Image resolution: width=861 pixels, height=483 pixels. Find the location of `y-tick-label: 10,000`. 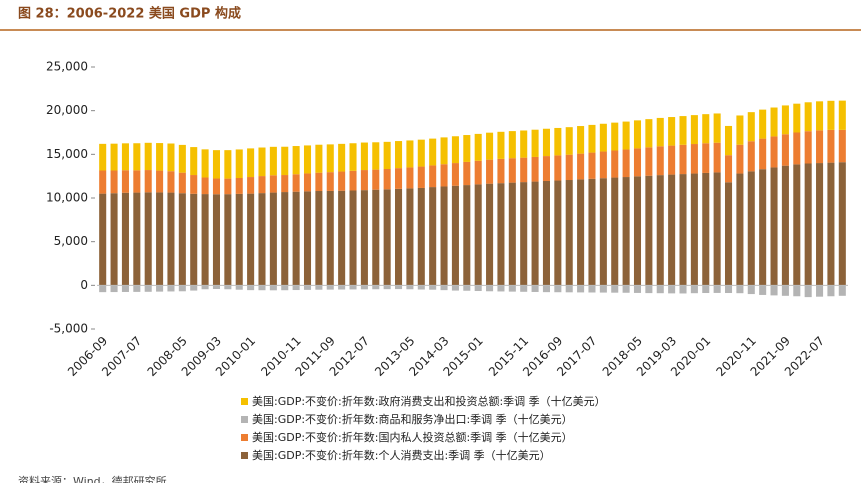

y-tick-label: 10,000 is located at coordinates (67, 198).